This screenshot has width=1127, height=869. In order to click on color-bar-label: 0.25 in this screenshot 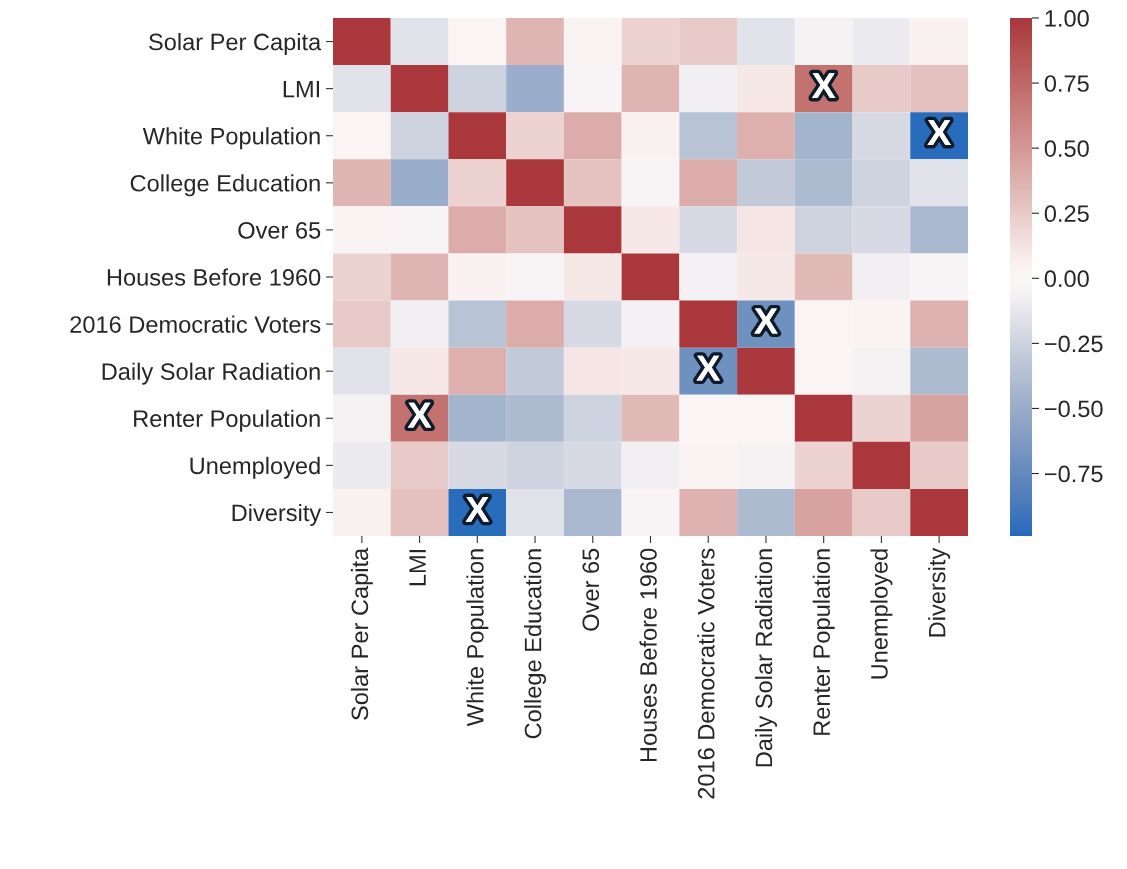, I will do `click(1066, 214)`.